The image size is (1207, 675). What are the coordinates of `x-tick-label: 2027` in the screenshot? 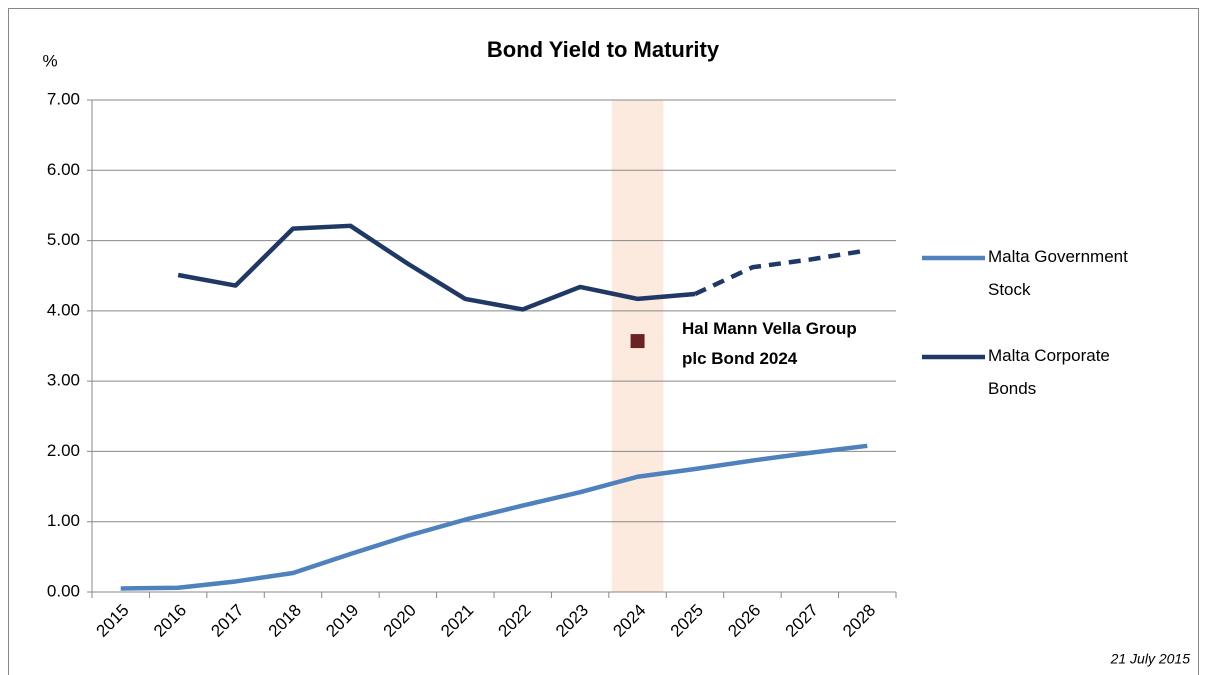 It's located at (802, 621).